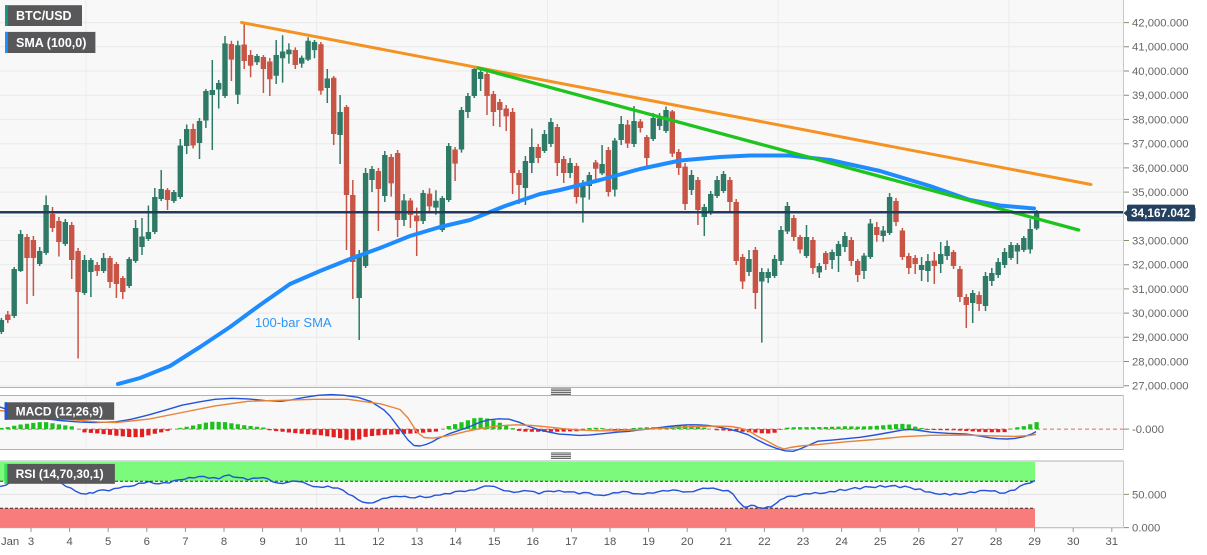 The height and width of the screenshot is (555, 1207). I want to click on svg-text: 28,000.000, so click(1160, 362).